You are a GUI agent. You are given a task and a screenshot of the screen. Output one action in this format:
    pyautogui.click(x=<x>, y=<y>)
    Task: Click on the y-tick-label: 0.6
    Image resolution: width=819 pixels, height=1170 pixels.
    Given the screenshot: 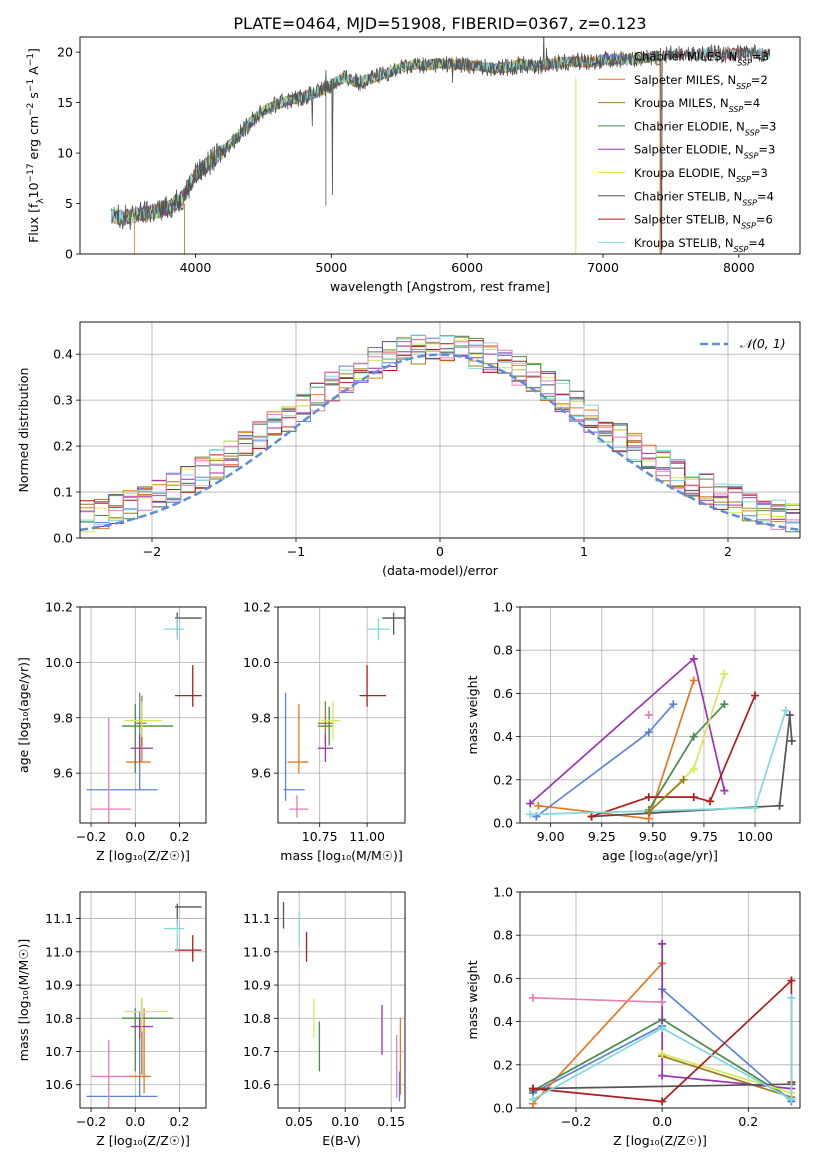 What is the action you would take?
    pyautogui.click(x=503, y=978)
    